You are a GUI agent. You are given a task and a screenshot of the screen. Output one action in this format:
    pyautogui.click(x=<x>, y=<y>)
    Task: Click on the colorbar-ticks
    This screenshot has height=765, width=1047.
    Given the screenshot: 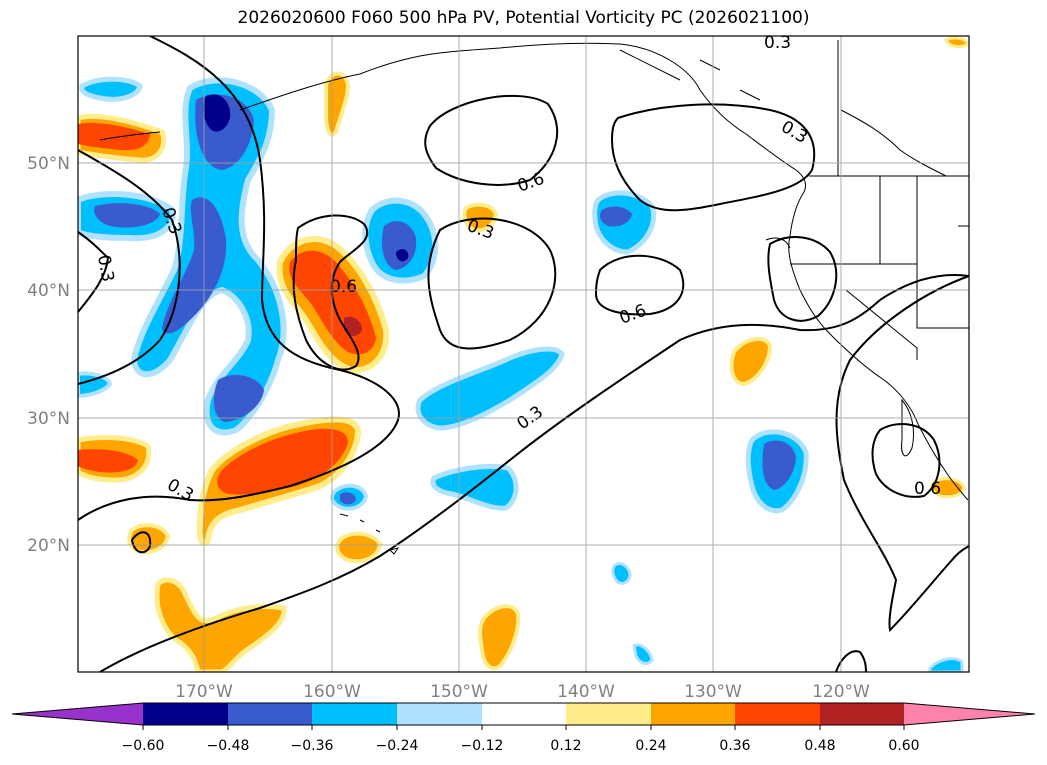 What is the action you would take?
    pyautogui.click(x=523, y=727)
    